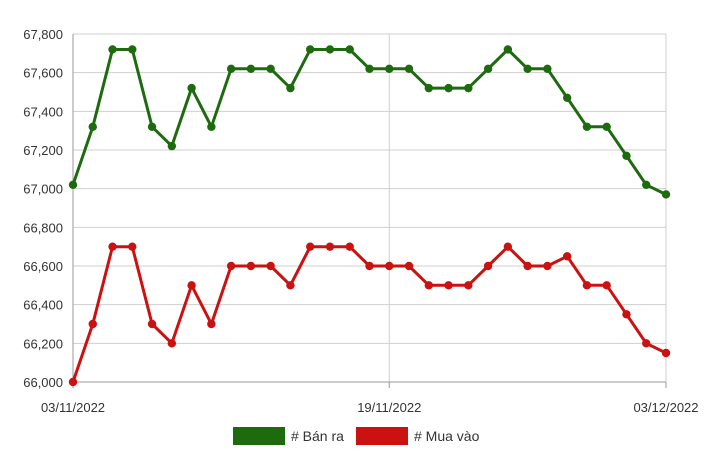  Describe the element at coordinates (43, 343) in the screenshot. I see `y-tick-label: 66,200` at that location.